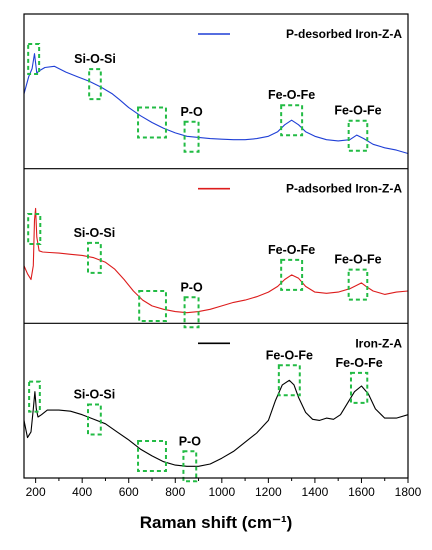 The image size is (432, 550). Describe the element at coordinates (344, 189) in the screenshot. I see `legend-label: P-adsorbed Iron-Z-A` at that location.